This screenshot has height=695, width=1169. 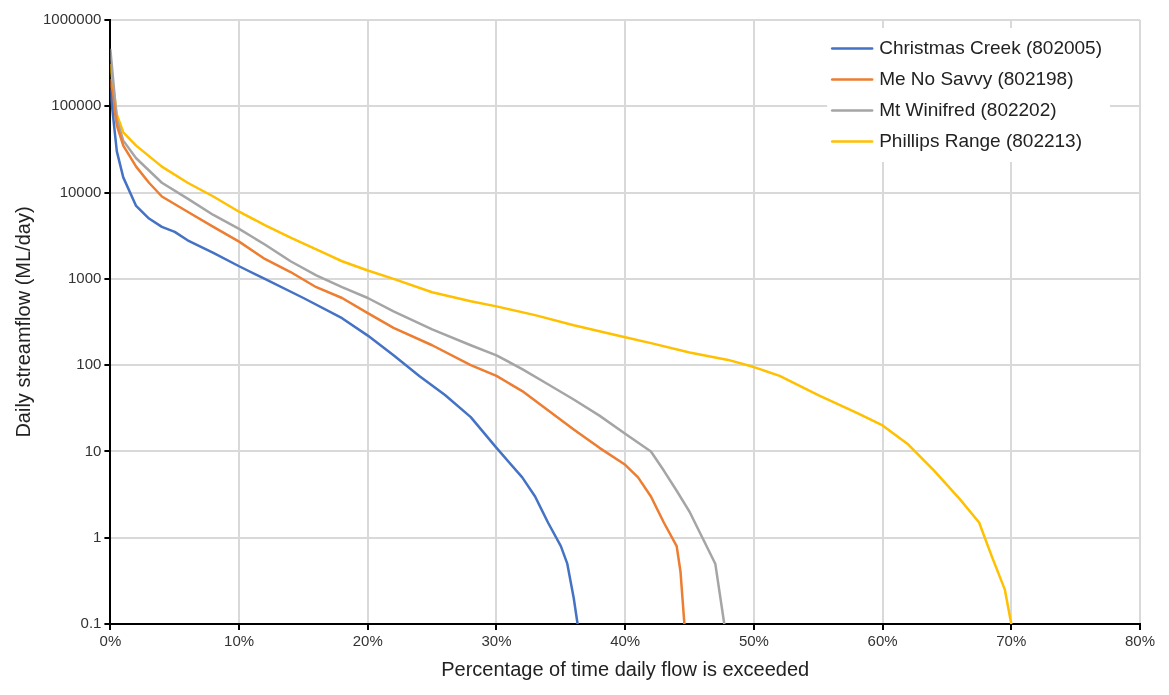 What do you see at coordinates (239, 641) in the screenshot?
I see `x-tick-label: 10%` at bounding box center [239, 641].